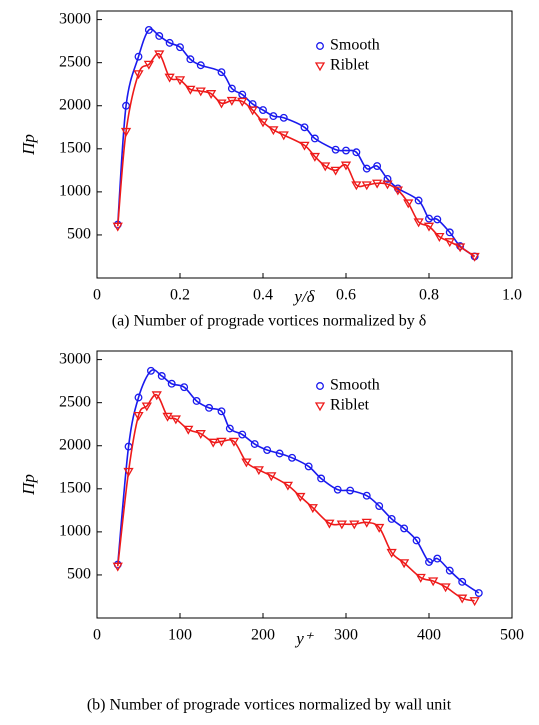 The image size is (539, 725). What do you see at coordinates (75, 444) in the screenshot?
I see `y-tick-label: 2000` at bounding box center [75, 444].